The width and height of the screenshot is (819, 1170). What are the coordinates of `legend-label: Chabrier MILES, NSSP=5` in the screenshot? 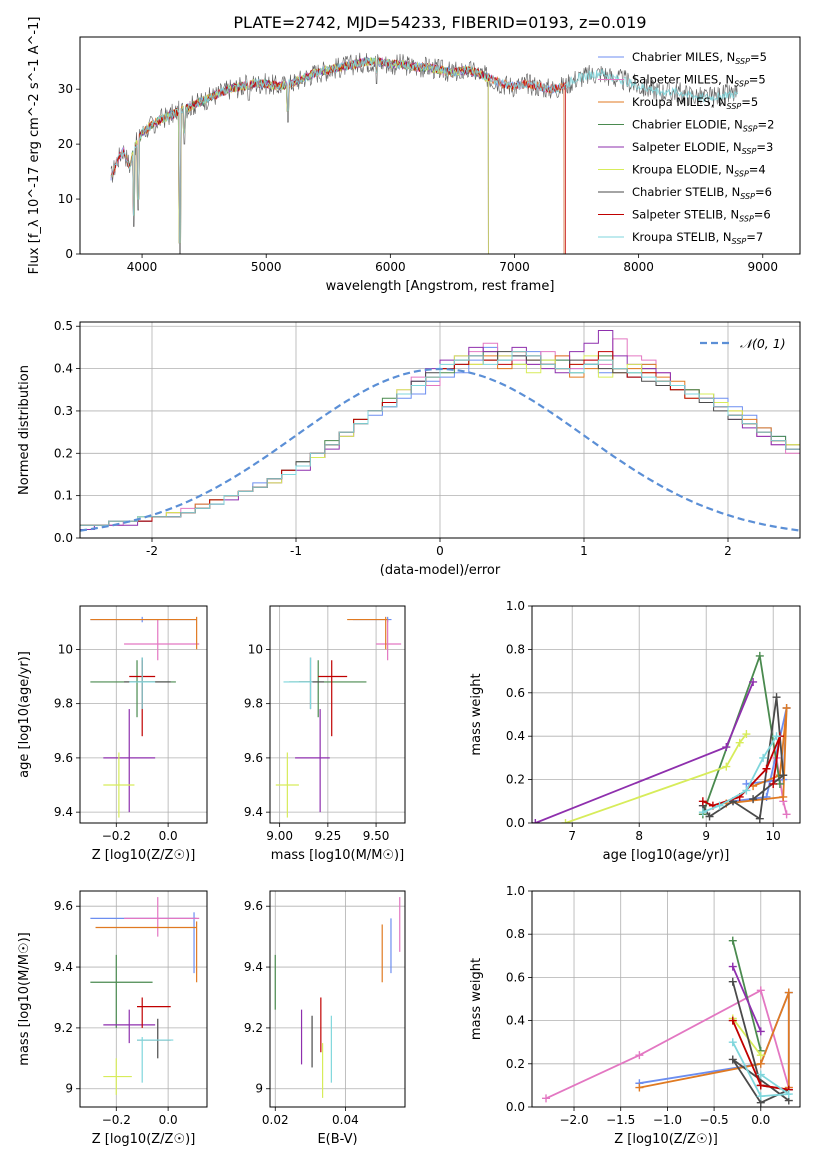 It's located at (699, 58).